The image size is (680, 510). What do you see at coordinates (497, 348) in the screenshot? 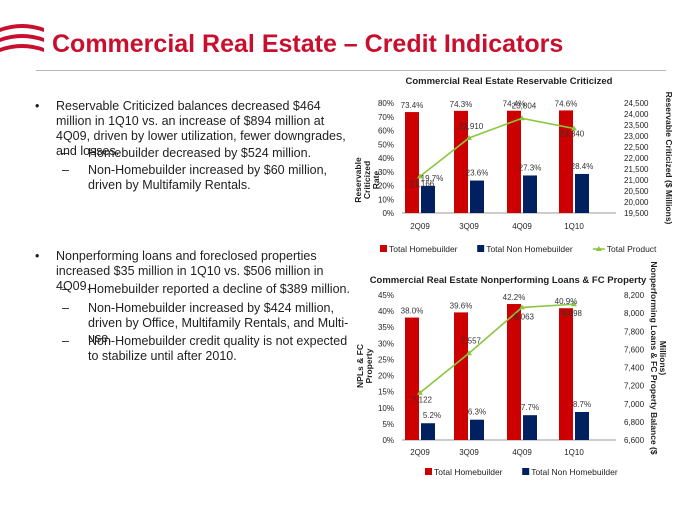
I see `chart-2-total-line` at bounding box center [497, 348].